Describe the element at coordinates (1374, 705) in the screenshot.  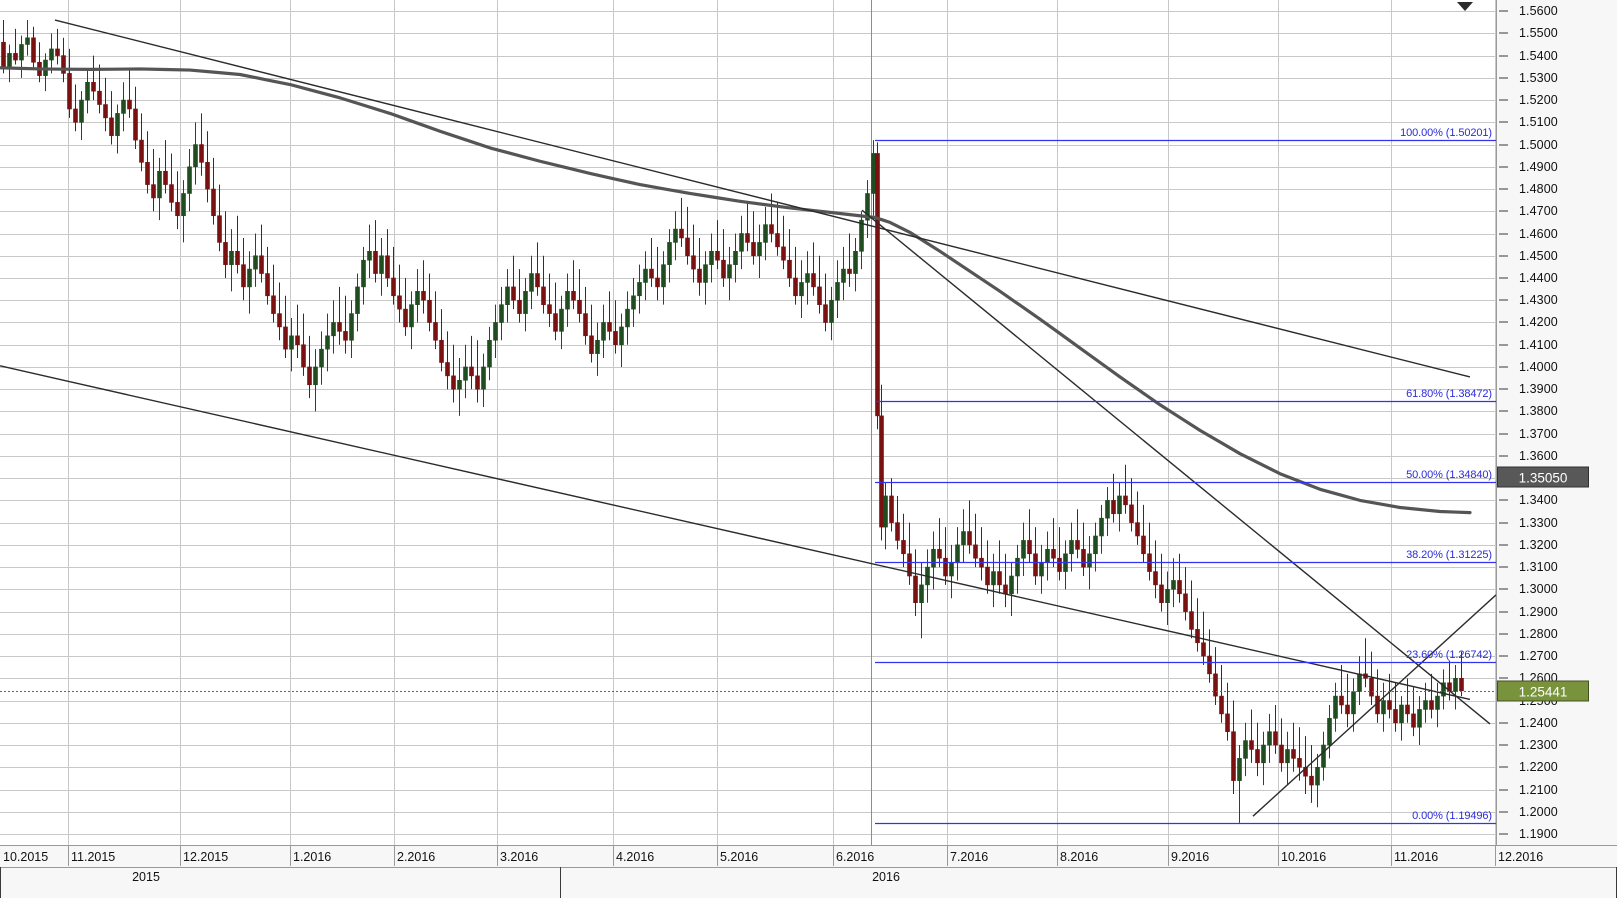
I see `trendline-ascending` at that location.